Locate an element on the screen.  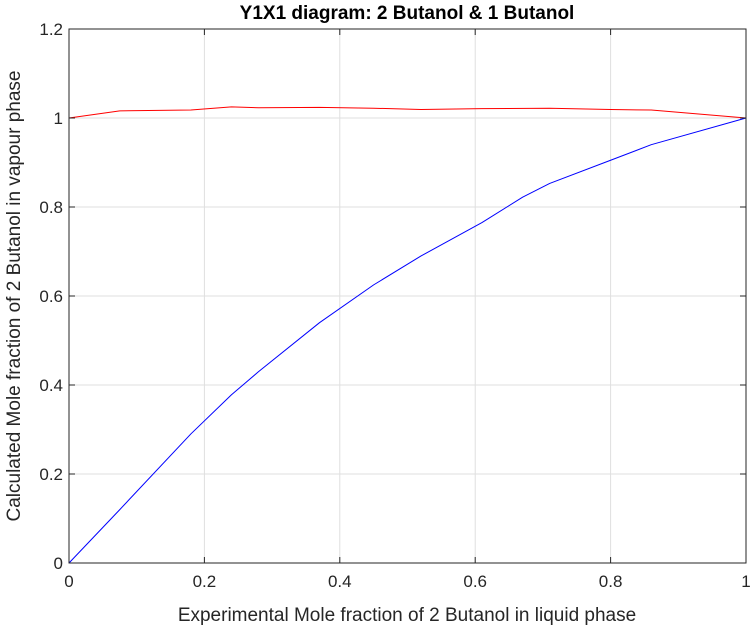
x-tick-label: 0.4 is located at coordinates (340, 581).